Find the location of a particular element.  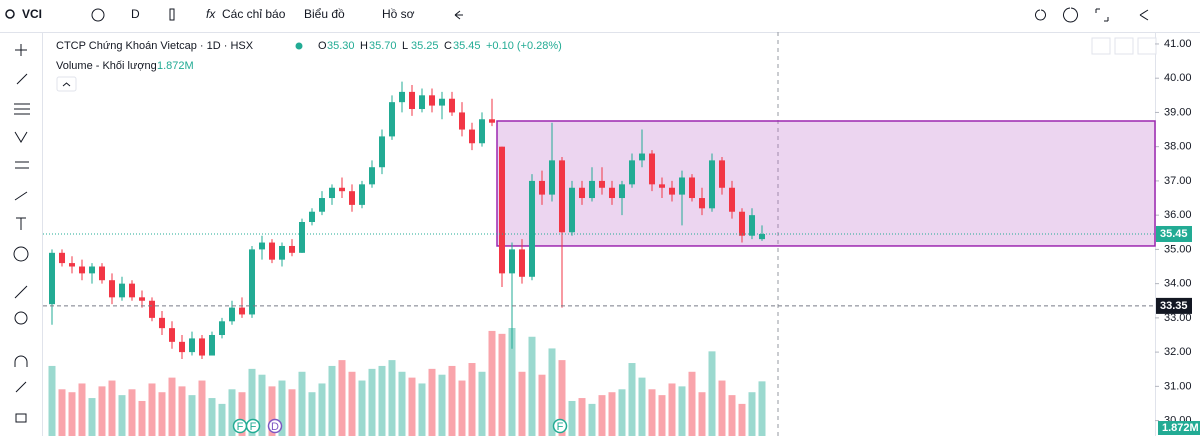

volume-label: Volume - Khối lượng is located at coordinates (106, 66).